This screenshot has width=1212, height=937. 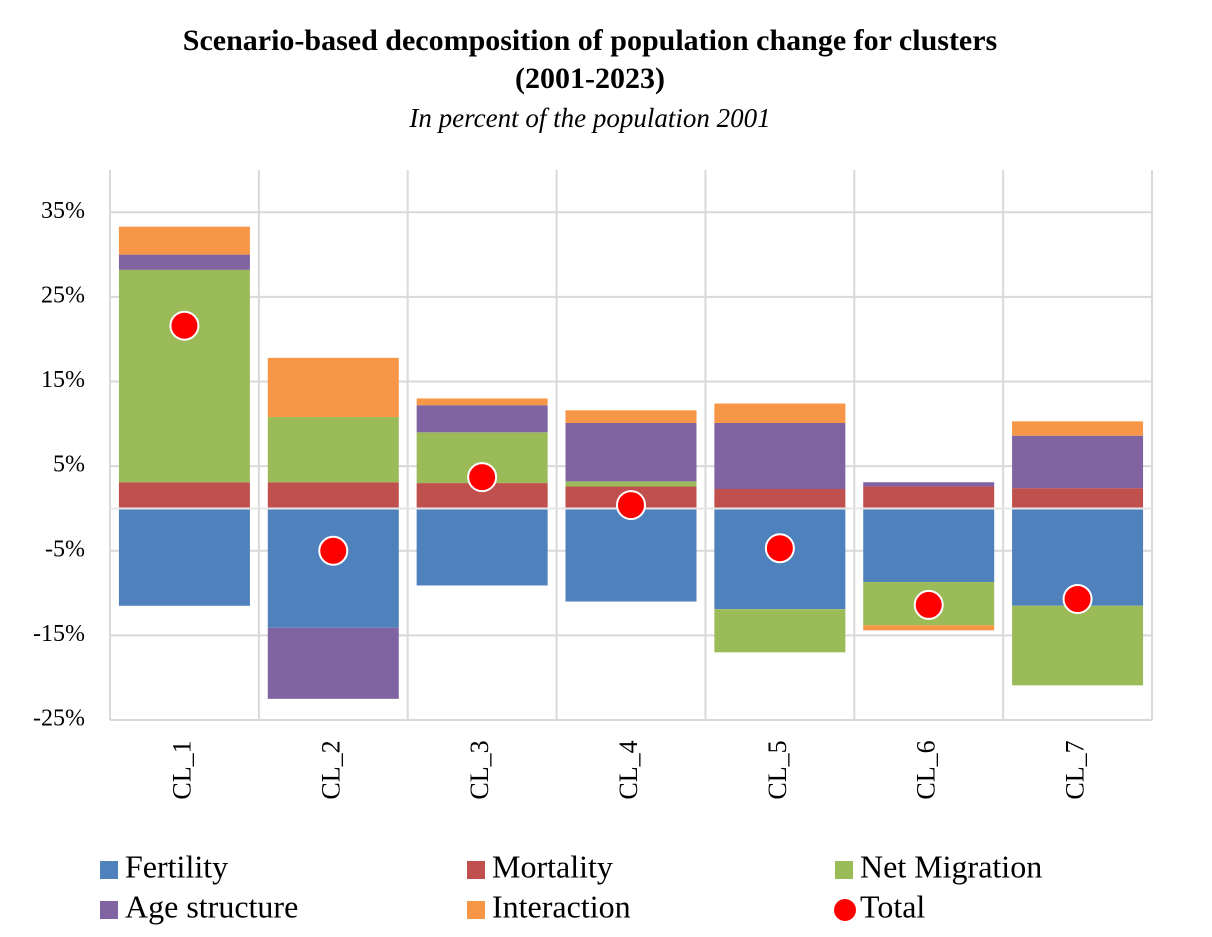 What do you see at coordinates (1075, 769) in the screenshot?
I see `x-tick-label: CL_7` at bounding box center [1075, 769].